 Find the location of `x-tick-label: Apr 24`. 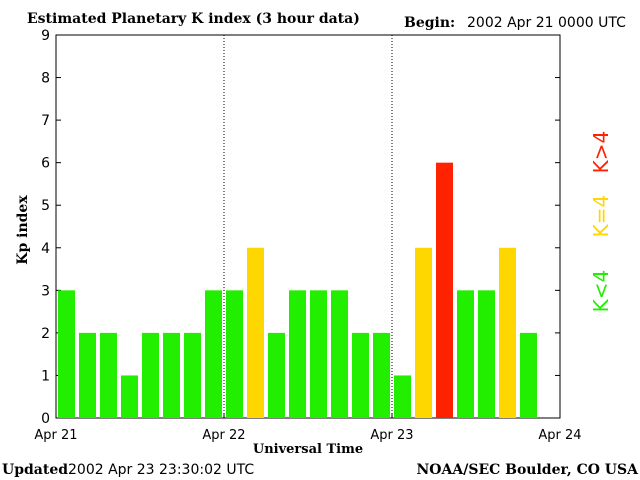

x-tick-label: Apr 24 is located at coordinates (559, 435).